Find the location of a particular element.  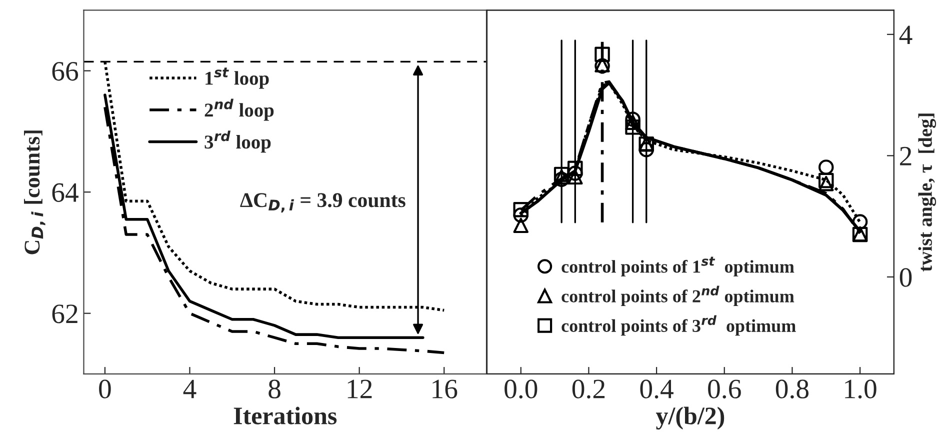

y2-axis-title: twist angle, τ [deg] is located at coordinates (927, 193).